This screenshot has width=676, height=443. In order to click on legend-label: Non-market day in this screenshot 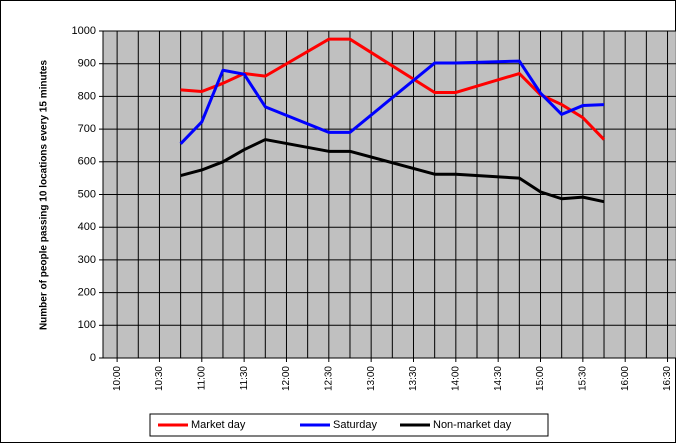, I will do `click(472, 425)`.